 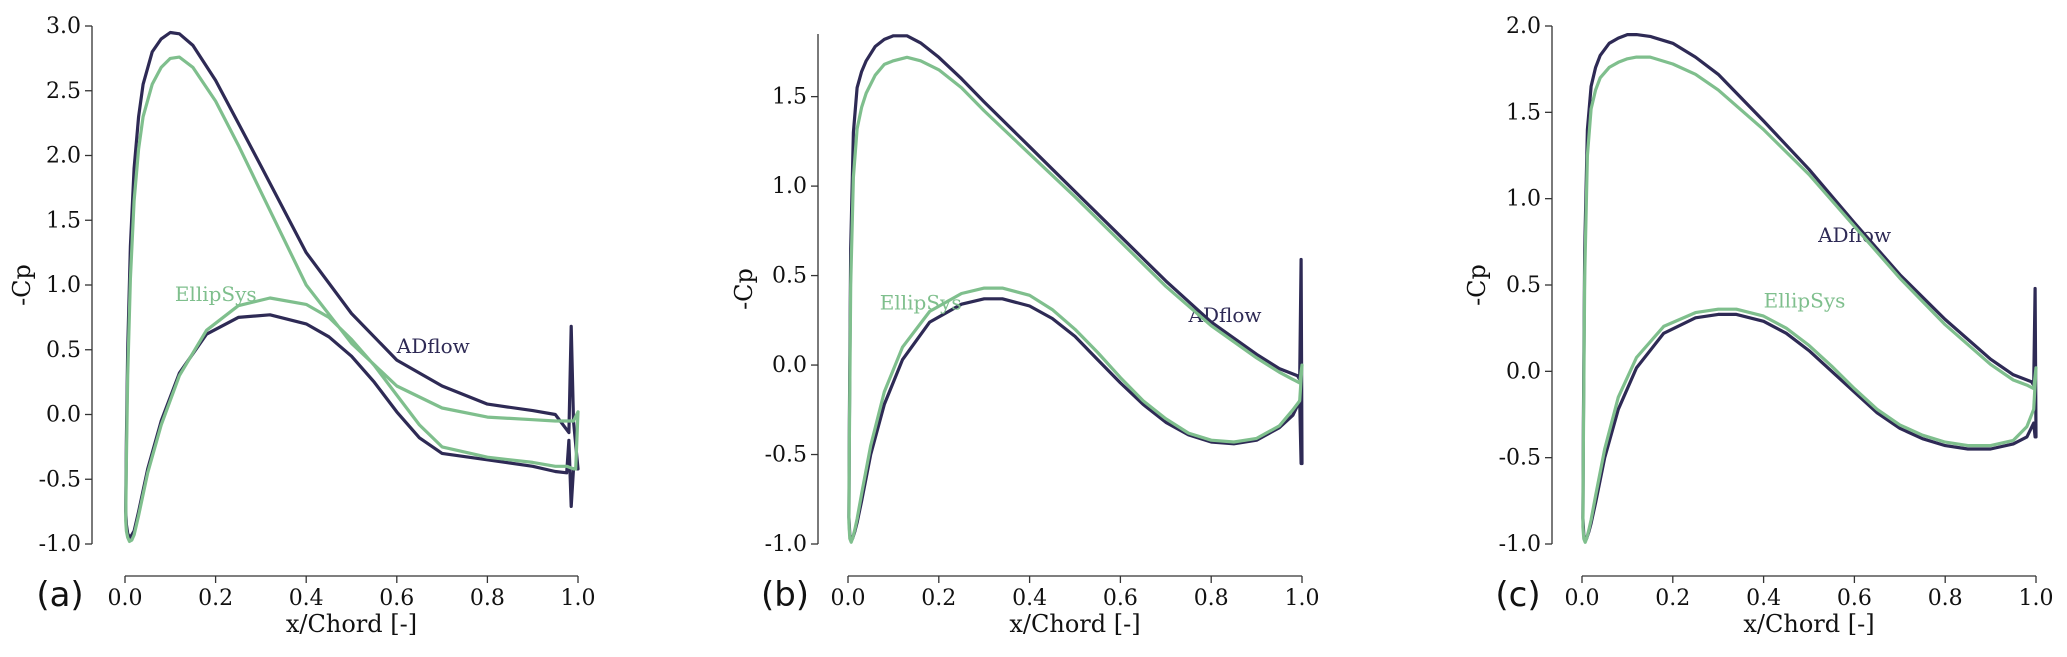 I want to click on panel-label: (c), so click(x=1517, y=595).